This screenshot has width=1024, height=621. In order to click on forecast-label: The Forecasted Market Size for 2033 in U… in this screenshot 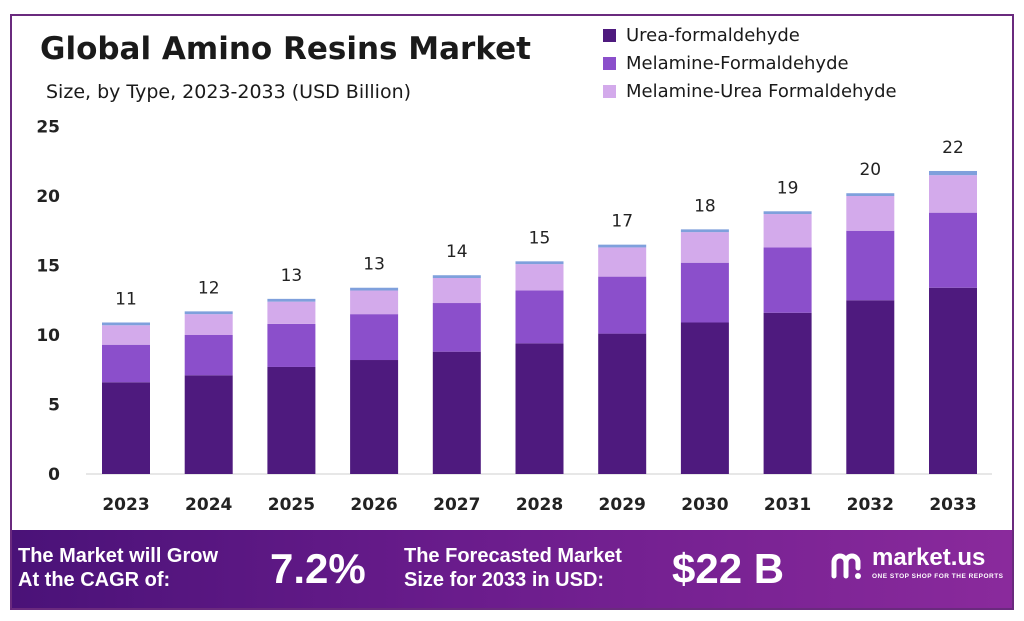, I will do `click(513, 568)`.